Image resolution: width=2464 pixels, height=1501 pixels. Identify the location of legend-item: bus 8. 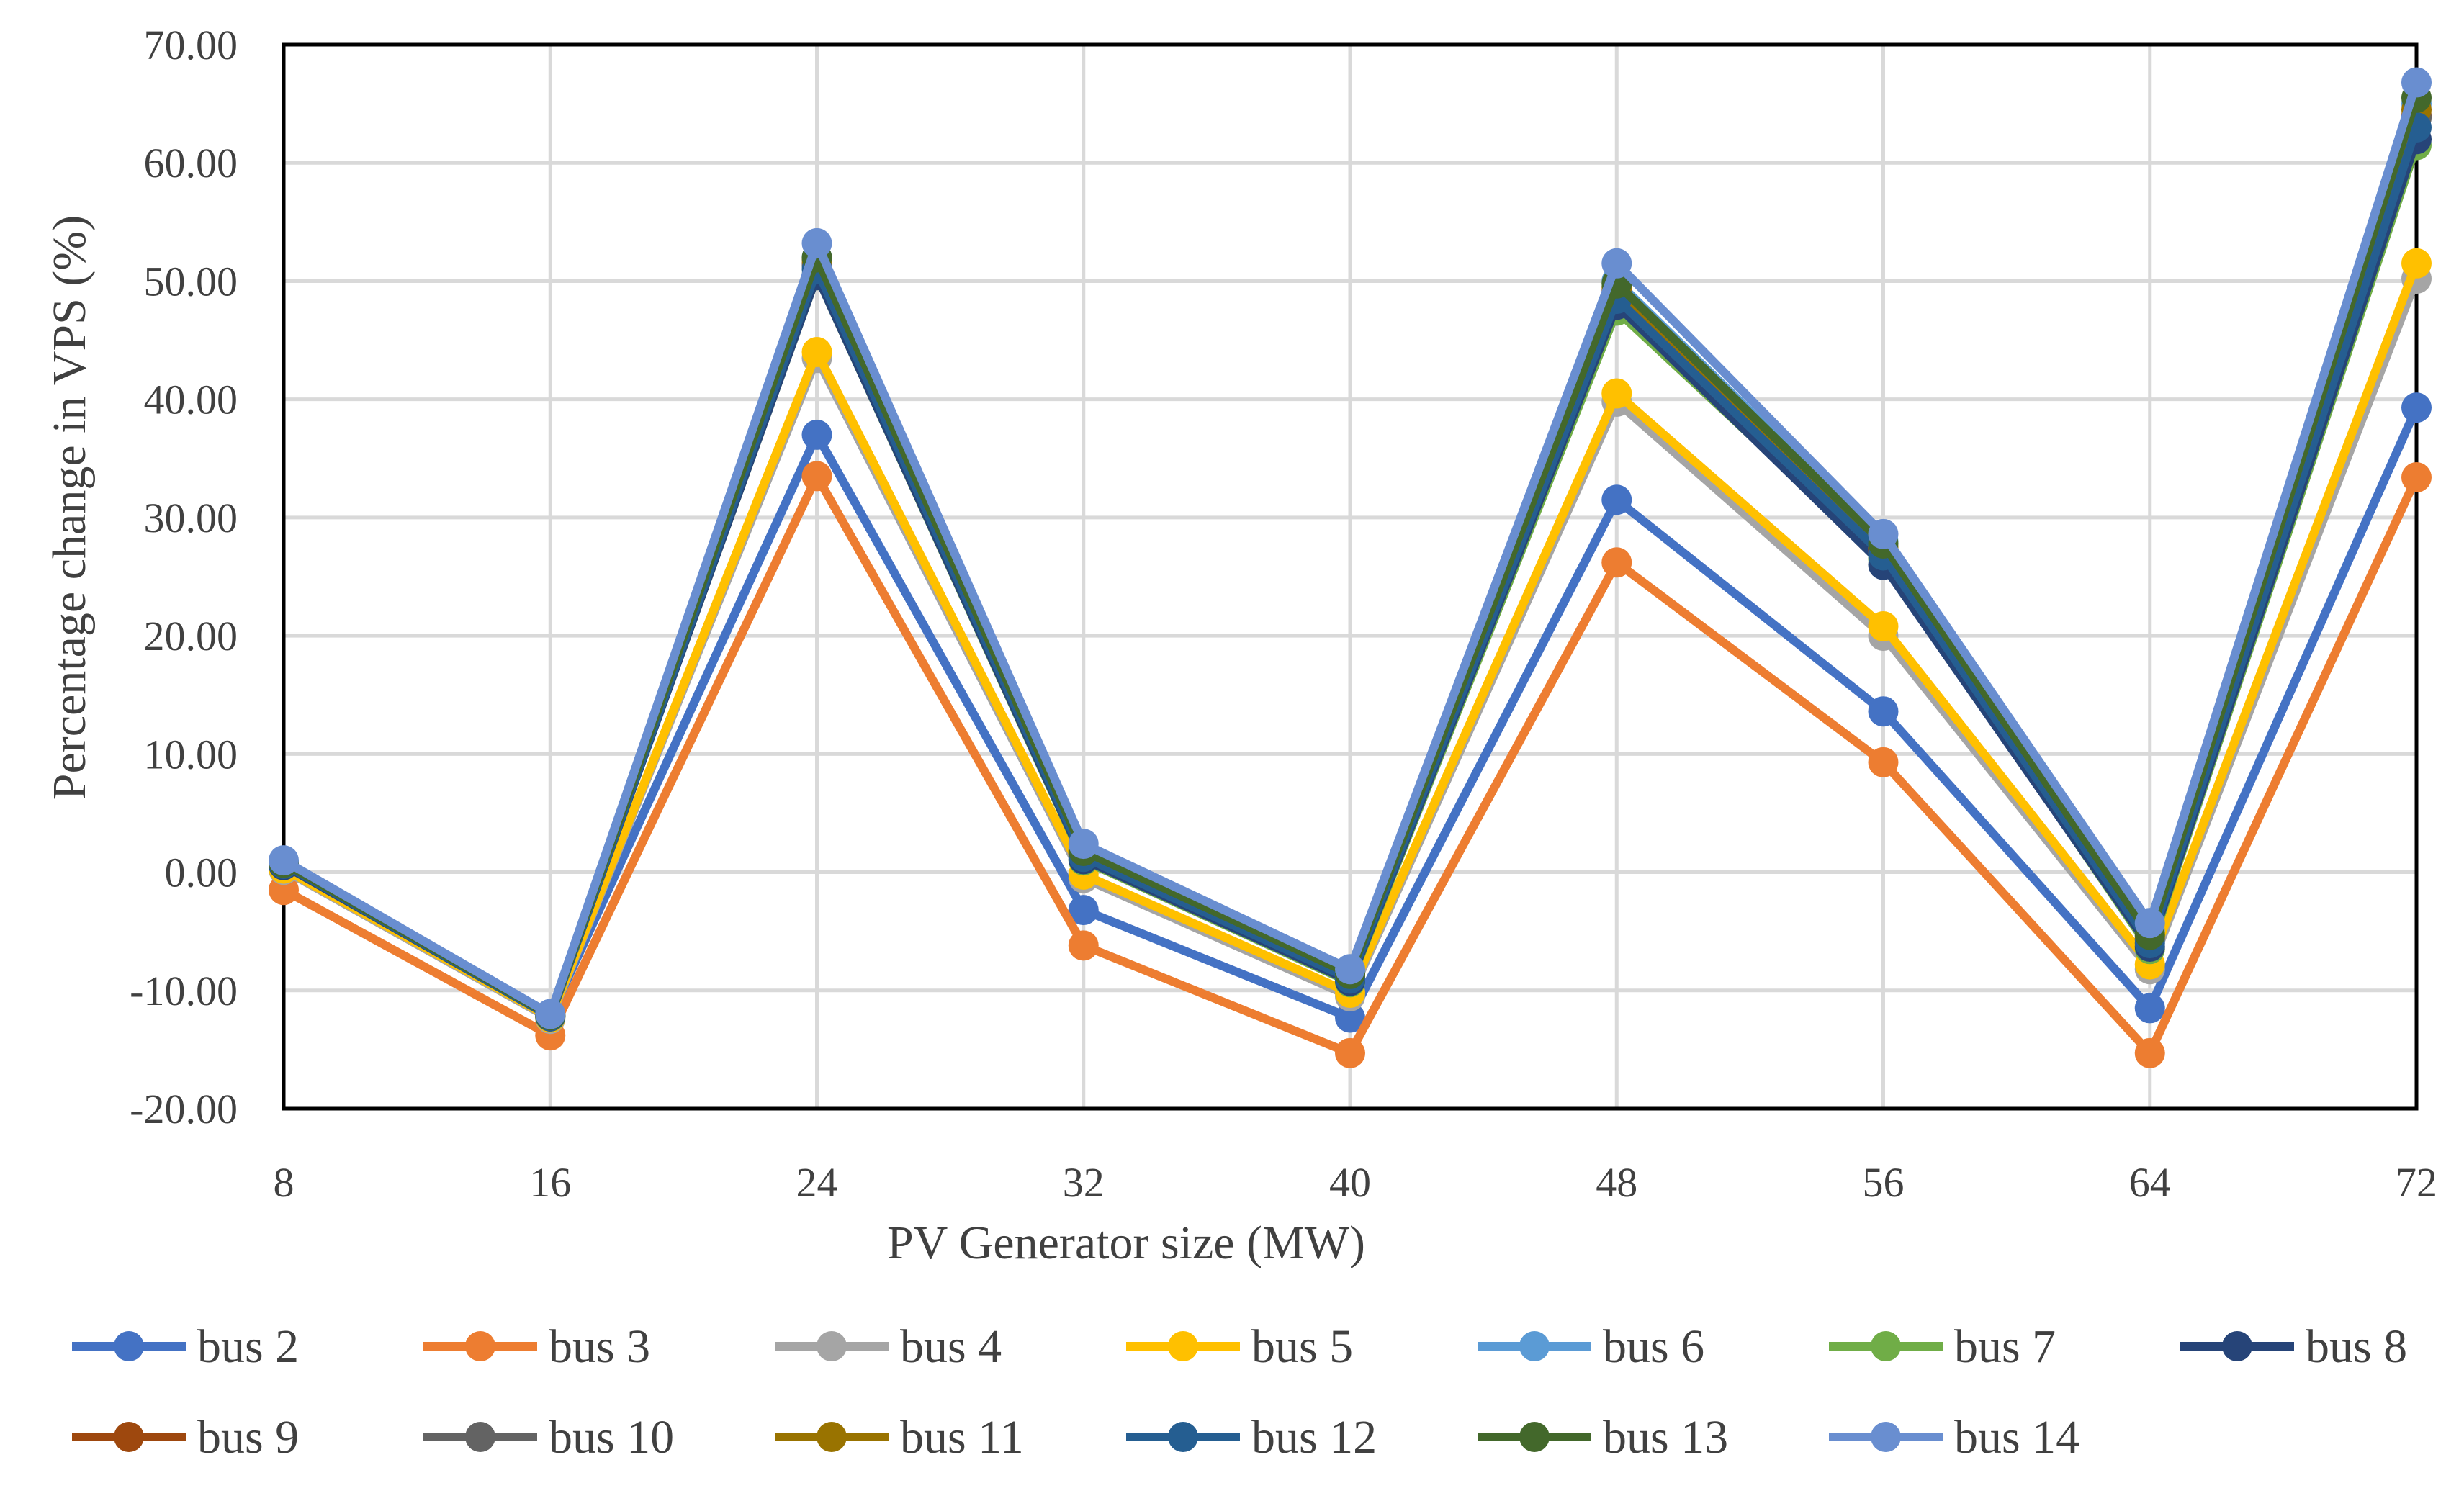
(2293, 1346).